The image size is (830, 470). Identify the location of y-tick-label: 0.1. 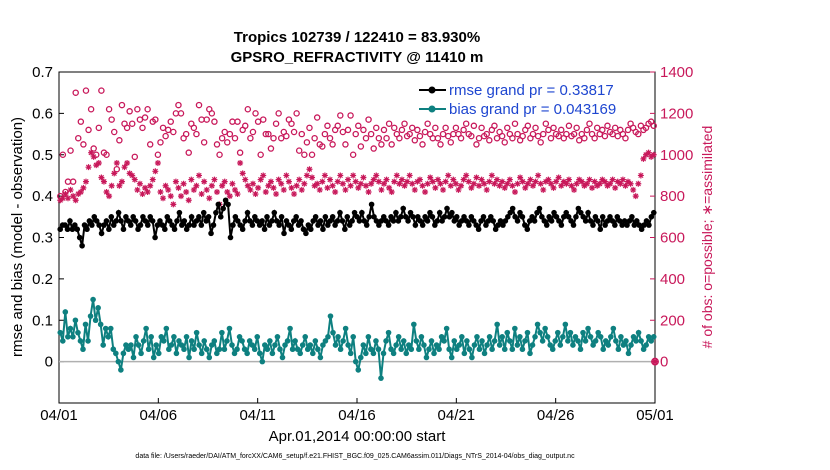
(42, 320).